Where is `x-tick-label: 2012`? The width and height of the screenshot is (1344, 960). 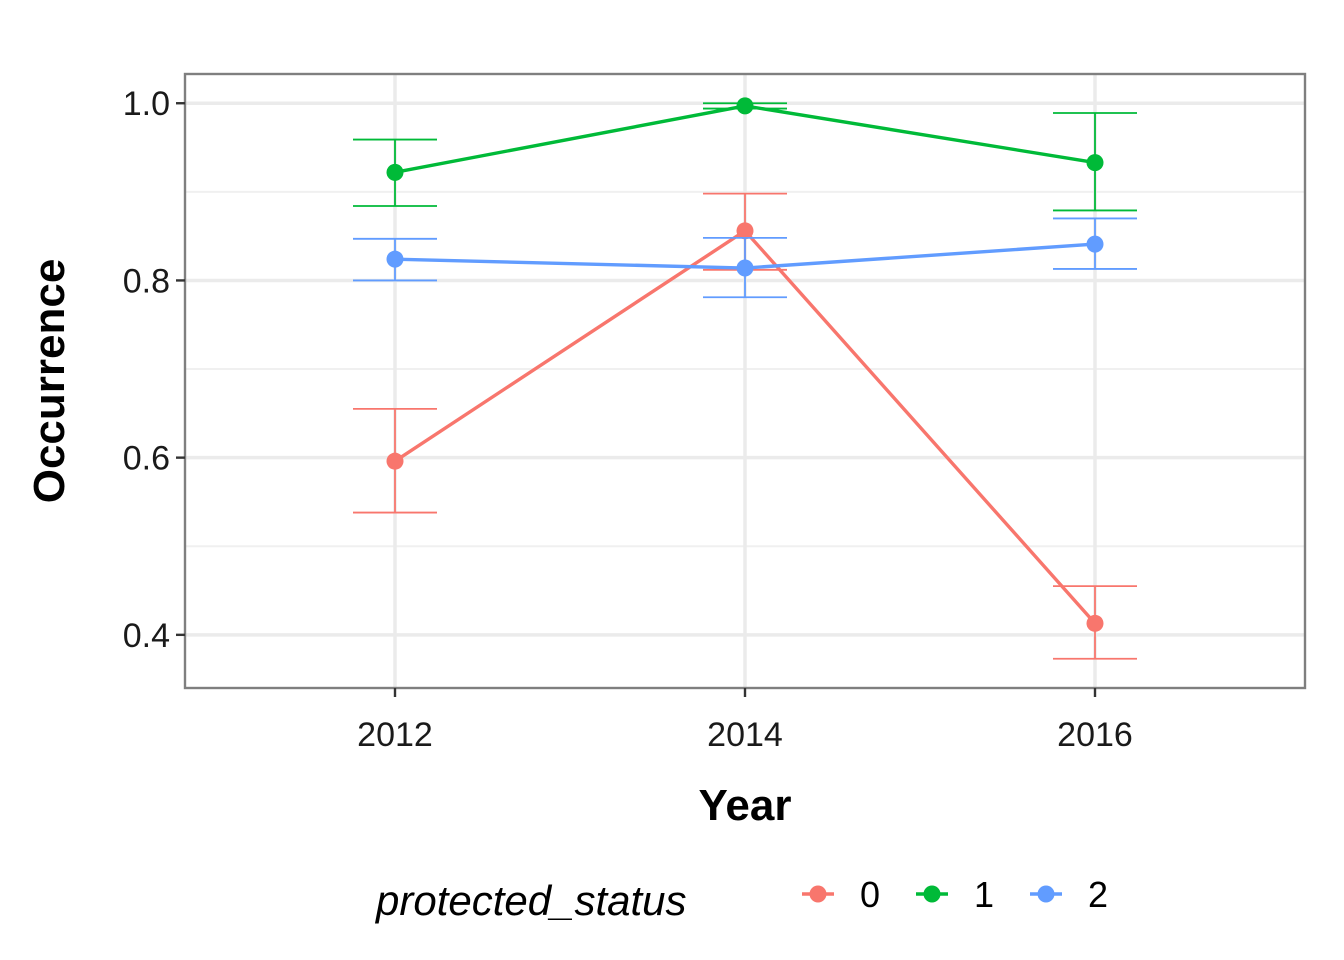
x-tick-label: 2012 is located at coordinates (395, 735).